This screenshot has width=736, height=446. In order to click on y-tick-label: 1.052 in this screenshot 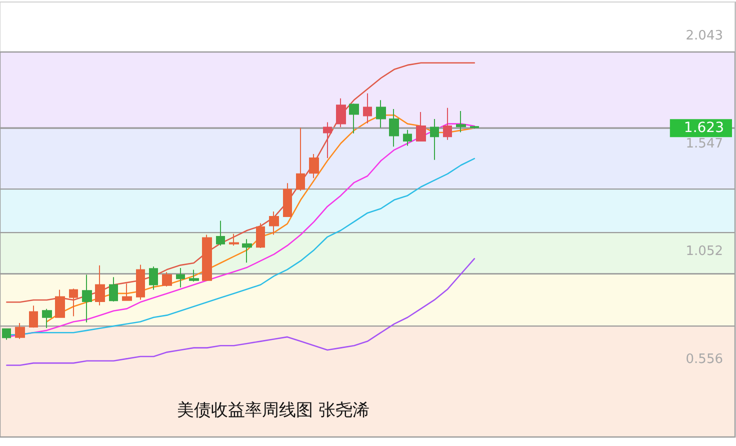, I will do `click(704, 252)`.